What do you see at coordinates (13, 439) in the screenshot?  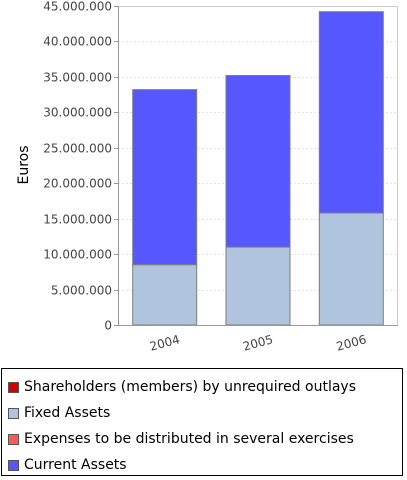 I see `legend-swatch-expenses` at bounding box center [13, 439].